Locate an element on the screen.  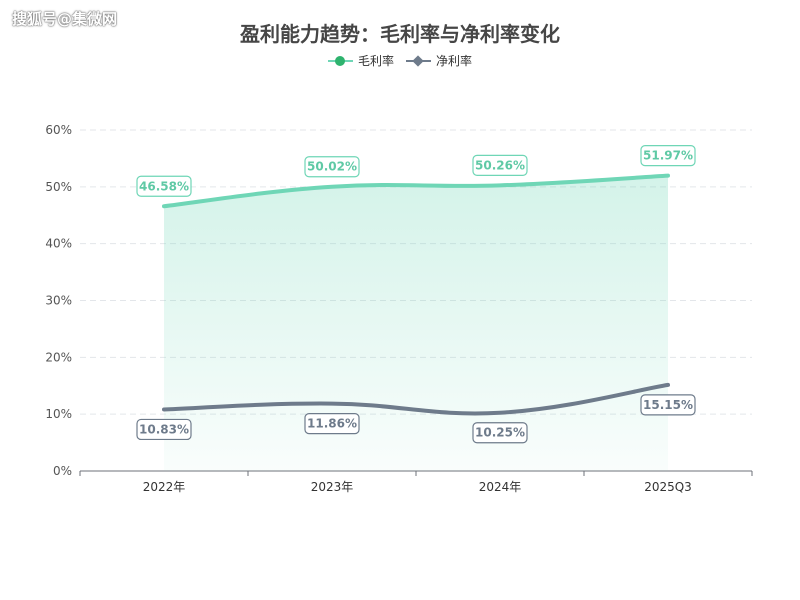
data-label-text: 10.83% is located at coordinates (164, 429).